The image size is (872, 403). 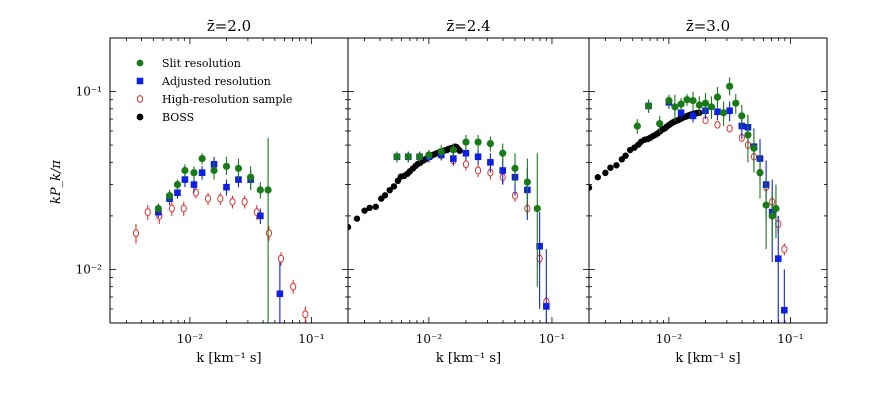 What do you see at coordinates (708, 26) in the screenshot?
I see `panel-title: z̄=3.0` at bounding box center [708, 26].